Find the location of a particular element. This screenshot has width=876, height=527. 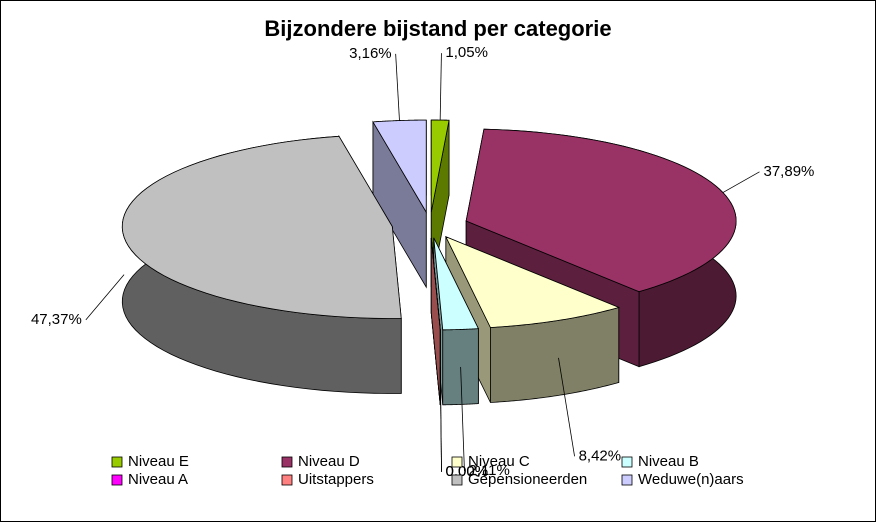

legend-label: Niveau D is located at coordinates (329, 461).